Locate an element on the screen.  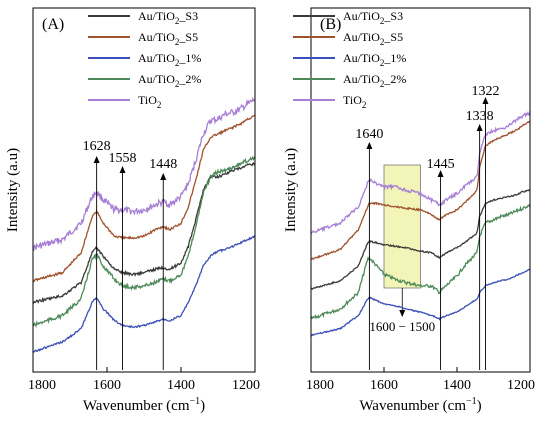
annotation-label: 1628 is located at coordinates (97, 146).